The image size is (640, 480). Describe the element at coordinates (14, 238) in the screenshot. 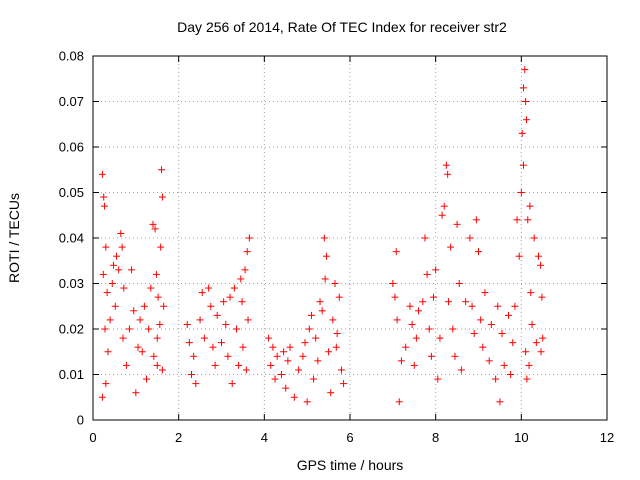

I see `y-axis-label: ROTI / TECUs` at that location.